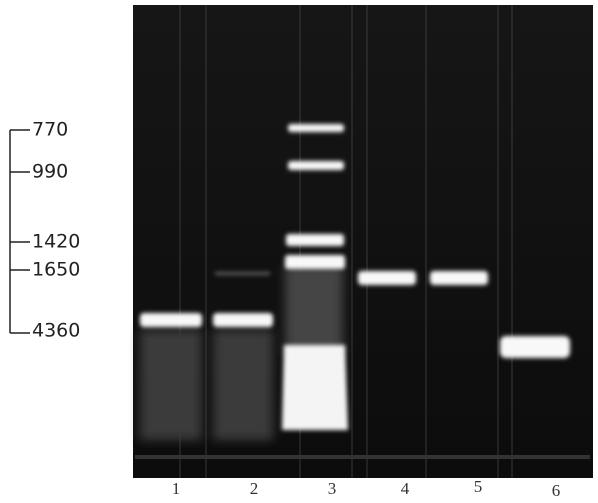  I want to click on lane-label: 4, so click(405, 488).